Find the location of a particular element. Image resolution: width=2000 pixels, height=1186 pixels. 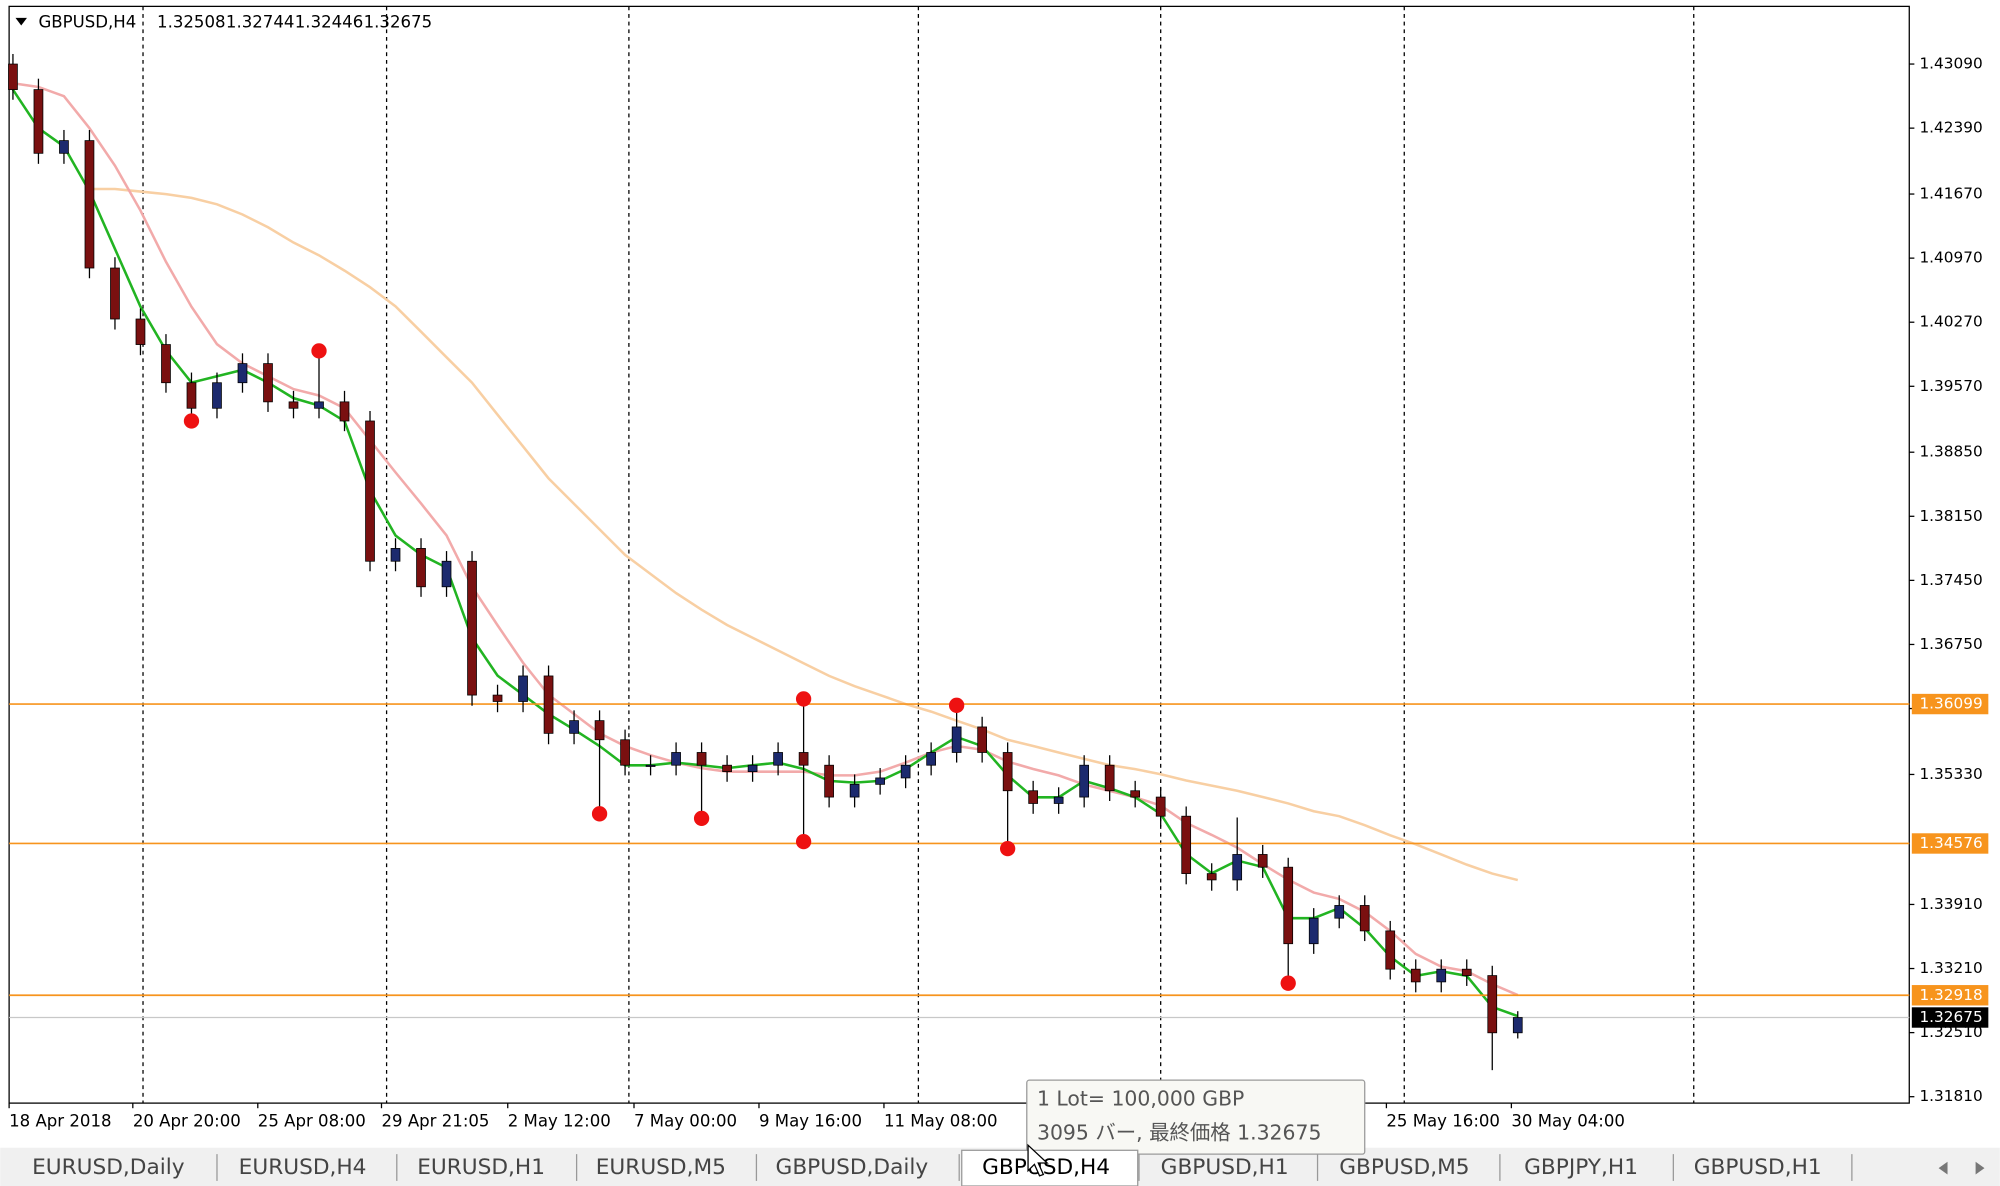

y-tick-label: 1.36750 is located at coordinates (1950, 644).